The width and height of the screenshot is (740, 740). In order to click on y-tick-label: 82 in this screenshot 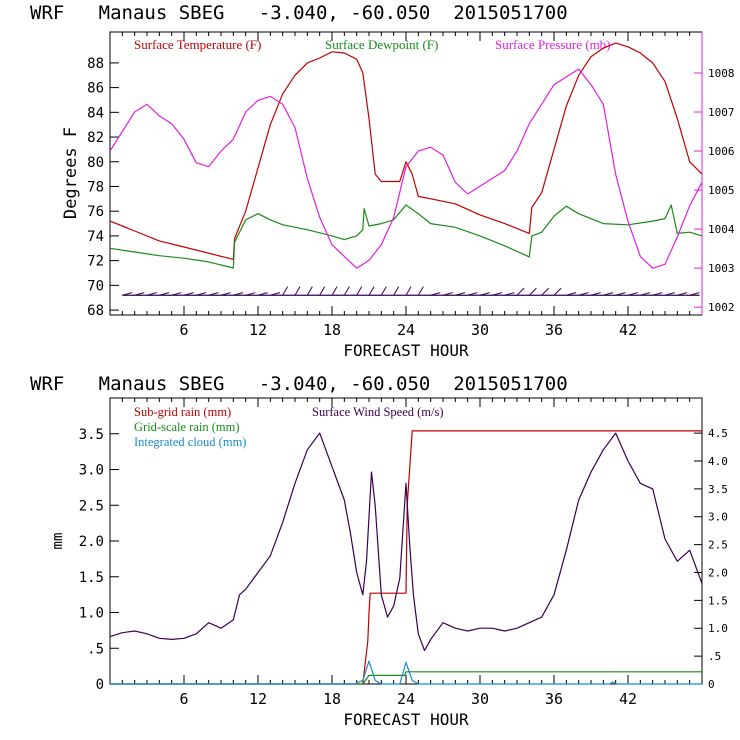, I will do `click(95, 138)`.